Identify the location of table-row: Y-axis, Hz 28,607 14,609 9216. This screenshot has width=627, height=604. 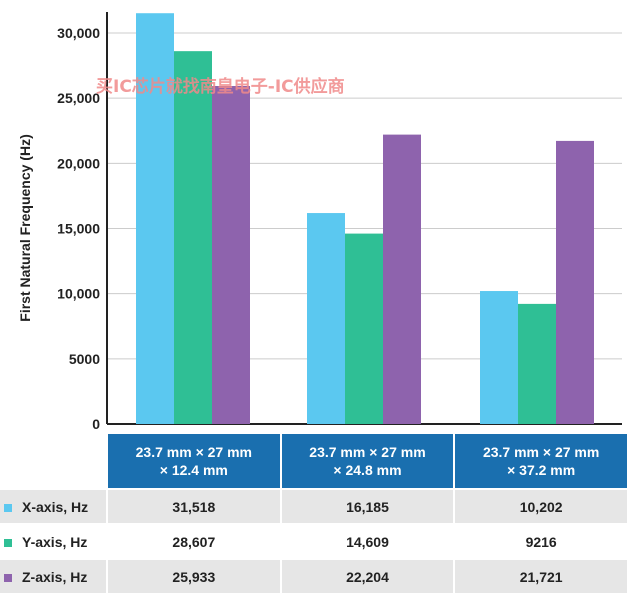
(313, 540).